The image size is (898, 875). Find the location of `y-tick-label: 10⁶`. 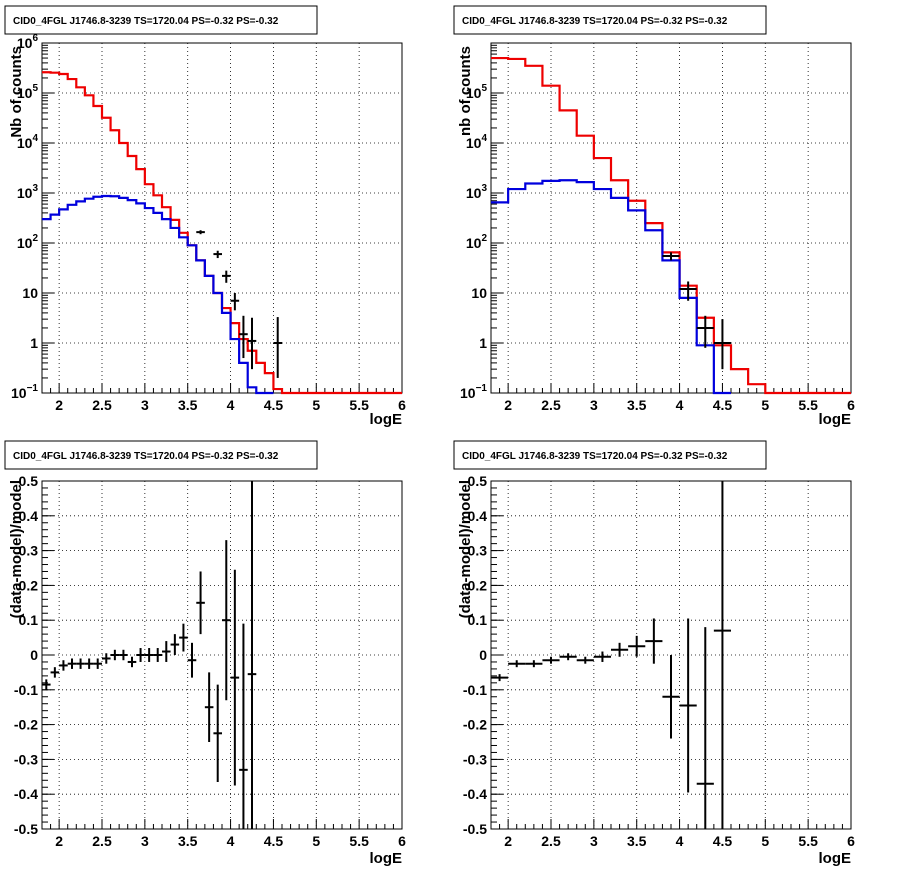

y-tick-label: 10⁶ is located at coordinates (28, 42).